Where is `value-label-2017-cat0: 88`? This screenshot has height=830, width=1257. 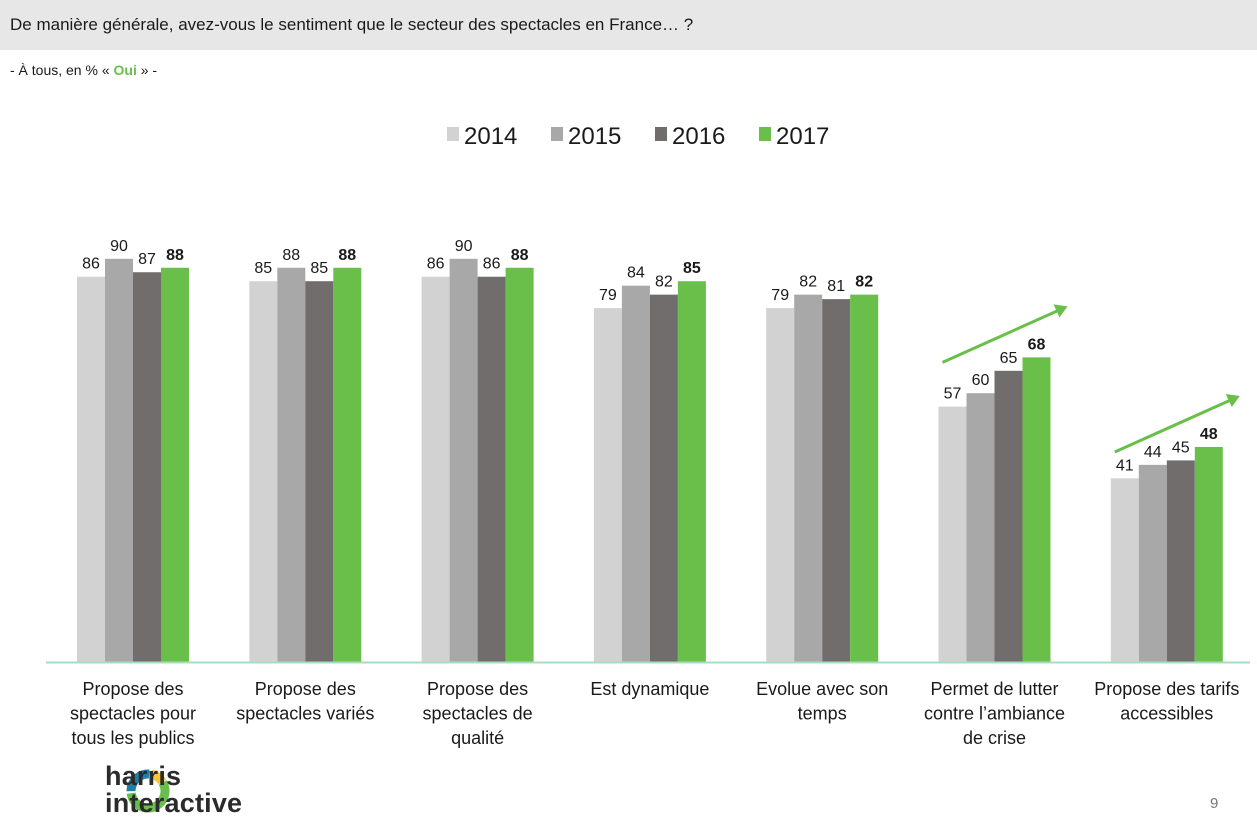 value-label-2017-cat0: 88 is located at coordinates (175, 255).